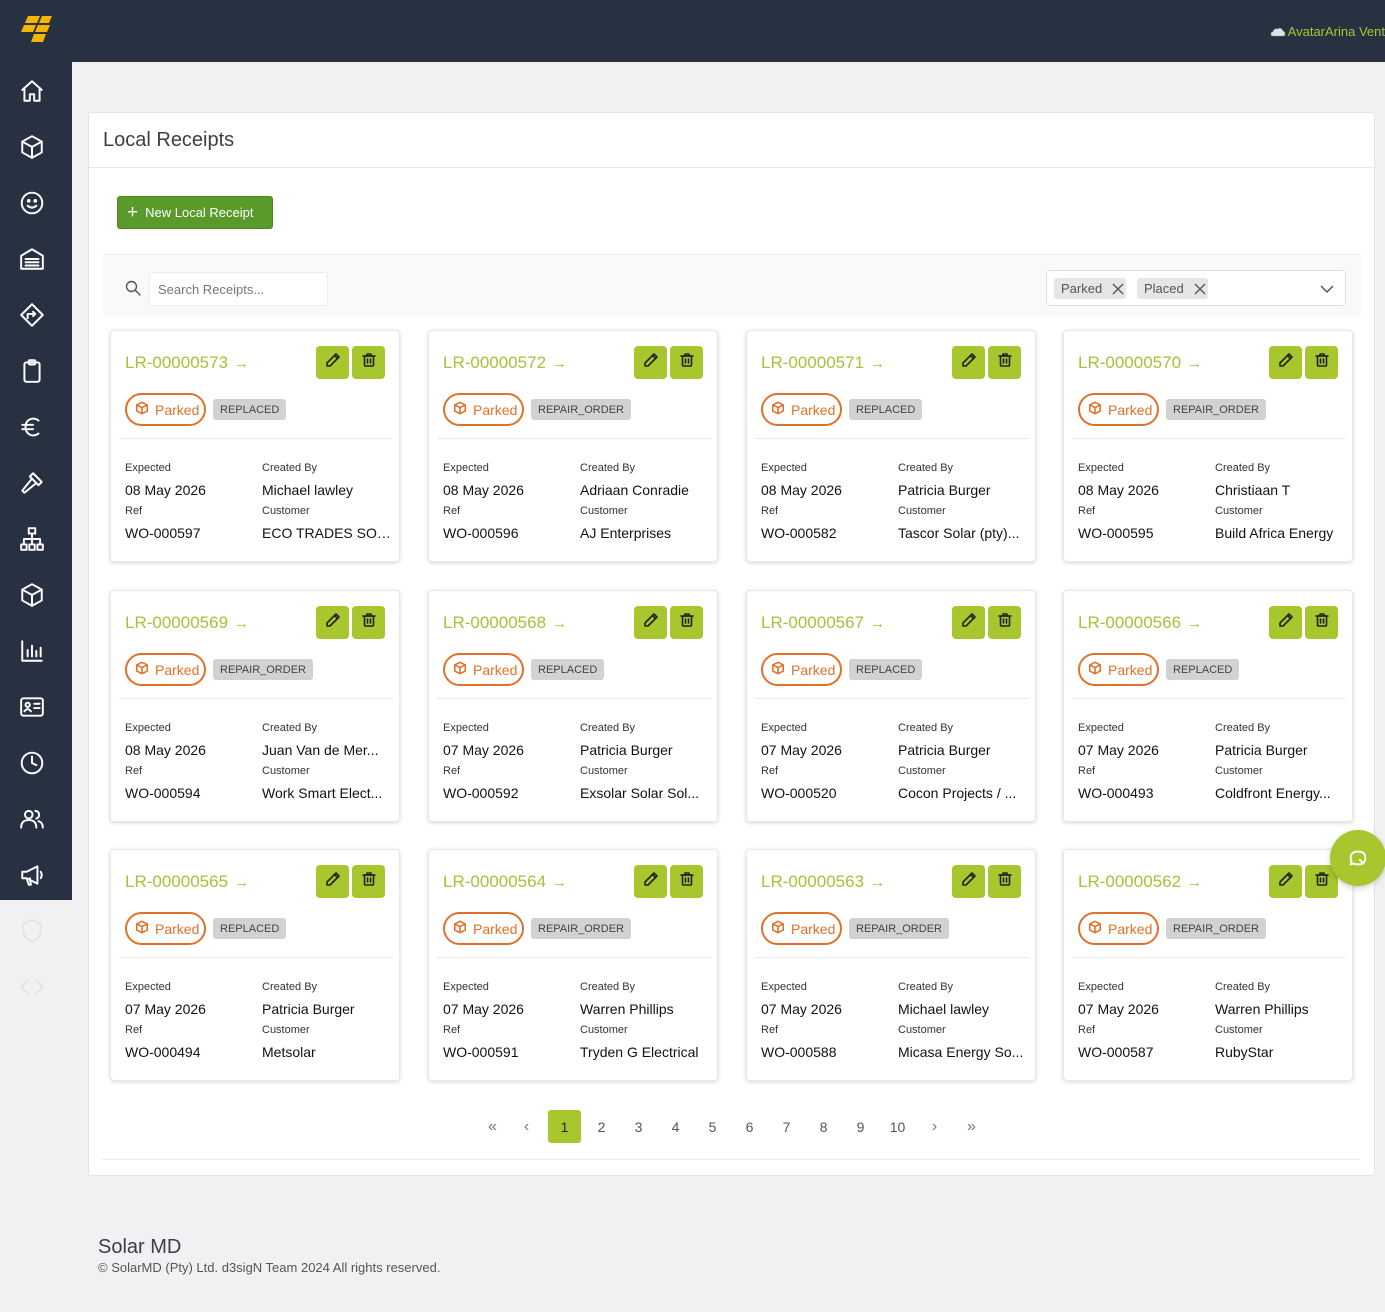  Describe the element at coordinates (495, 928) in the screenshot. I see `status-label: Parked` at that location.